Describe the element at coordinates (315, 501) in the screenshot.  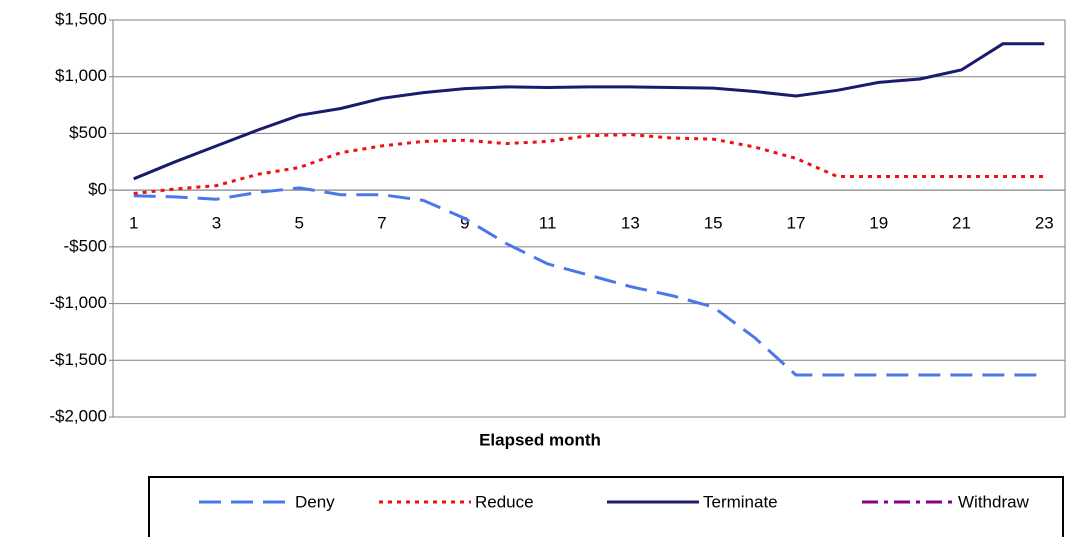
I see `legend-label: Deny` at that location.